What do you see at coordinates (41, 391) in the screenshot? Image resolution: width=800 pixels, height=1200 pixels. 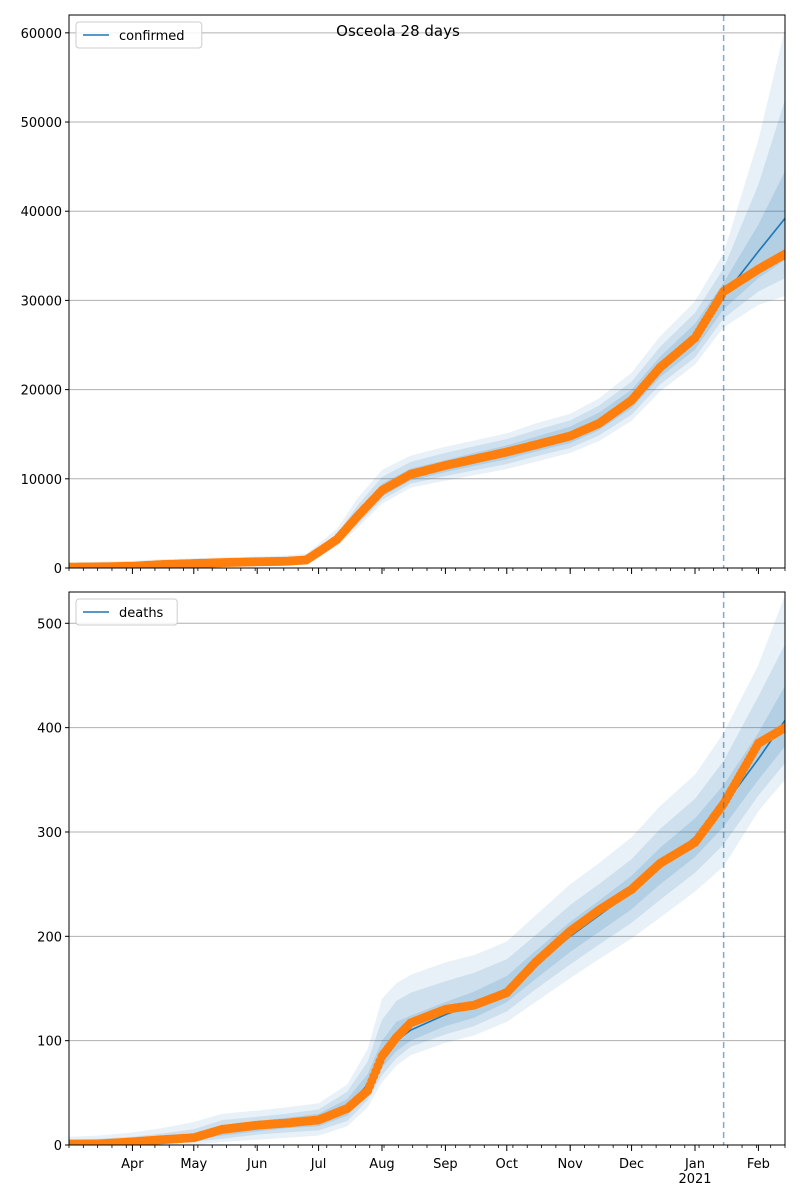 I see `y-tick-label: 20000` at bounding box center [41, 391].